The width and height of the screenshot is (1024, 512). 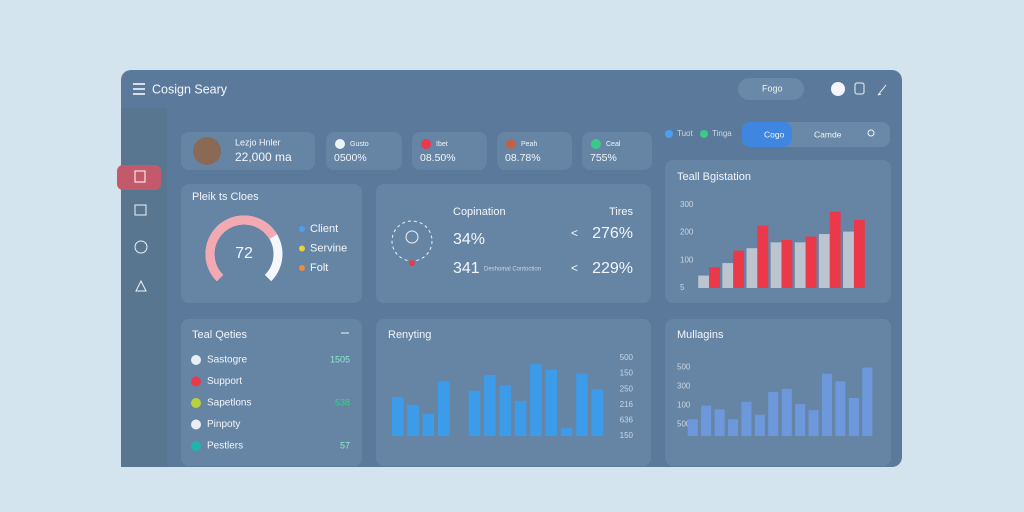 What do you see at coordinates (513, 392) in the screenshot?
I see `chart-card` at bounding box center [513, 392].